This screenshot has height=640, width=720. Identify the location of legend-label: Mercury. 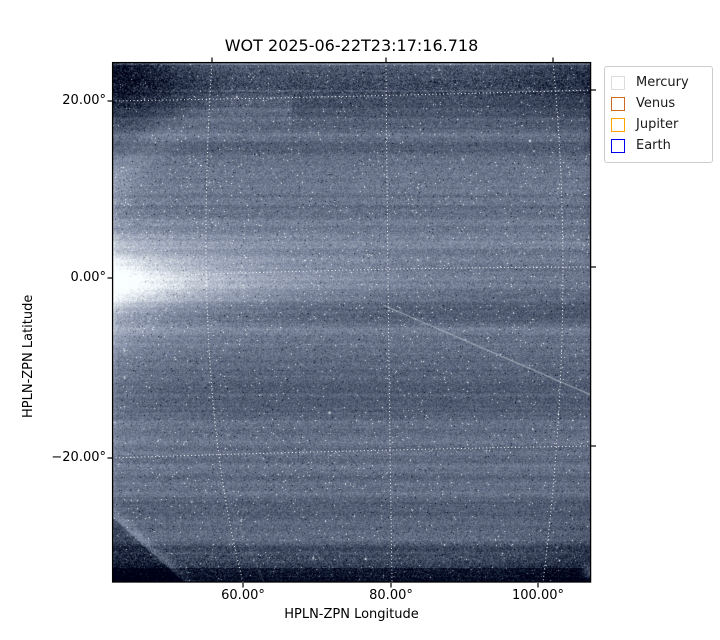
(662, 82).